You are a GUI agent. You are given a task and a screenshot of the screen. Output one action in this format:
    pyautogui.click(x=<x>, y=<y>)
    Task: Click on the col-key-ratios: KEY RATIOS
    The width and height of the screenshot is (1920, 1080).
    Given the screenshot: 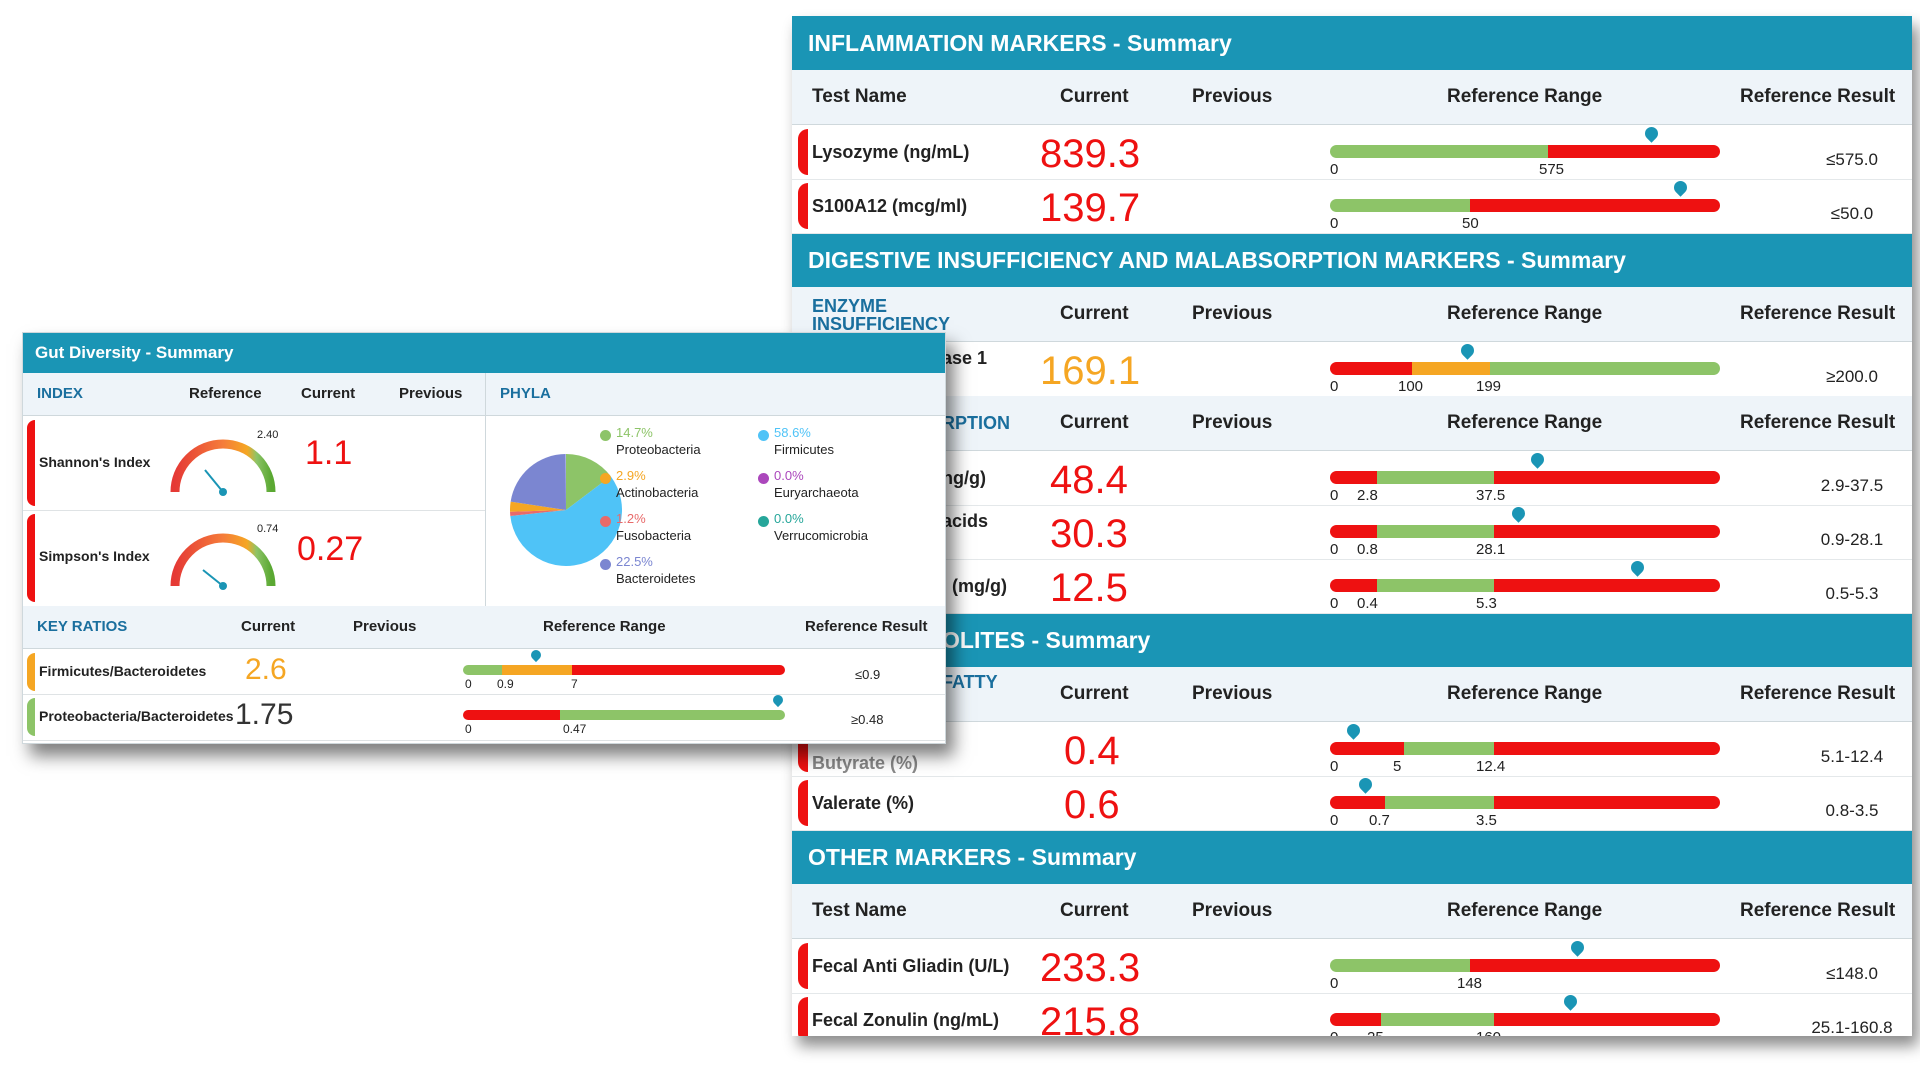 What is the action you would take?
    pyautogui.click(x=82, y=626)
    